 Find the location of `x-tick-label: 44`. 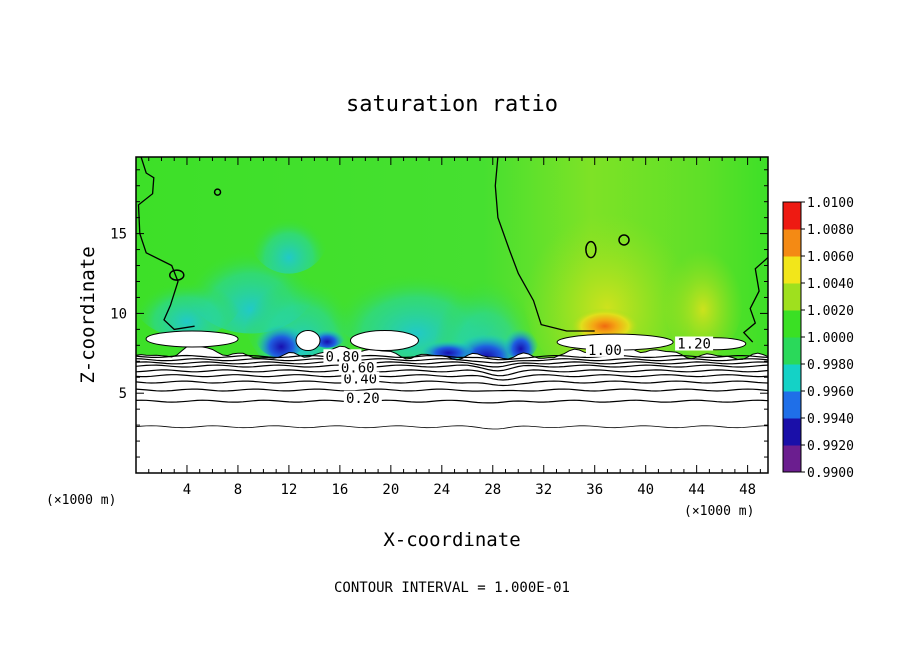

x-tick-label: 44 is located at coordinates (696, 490).